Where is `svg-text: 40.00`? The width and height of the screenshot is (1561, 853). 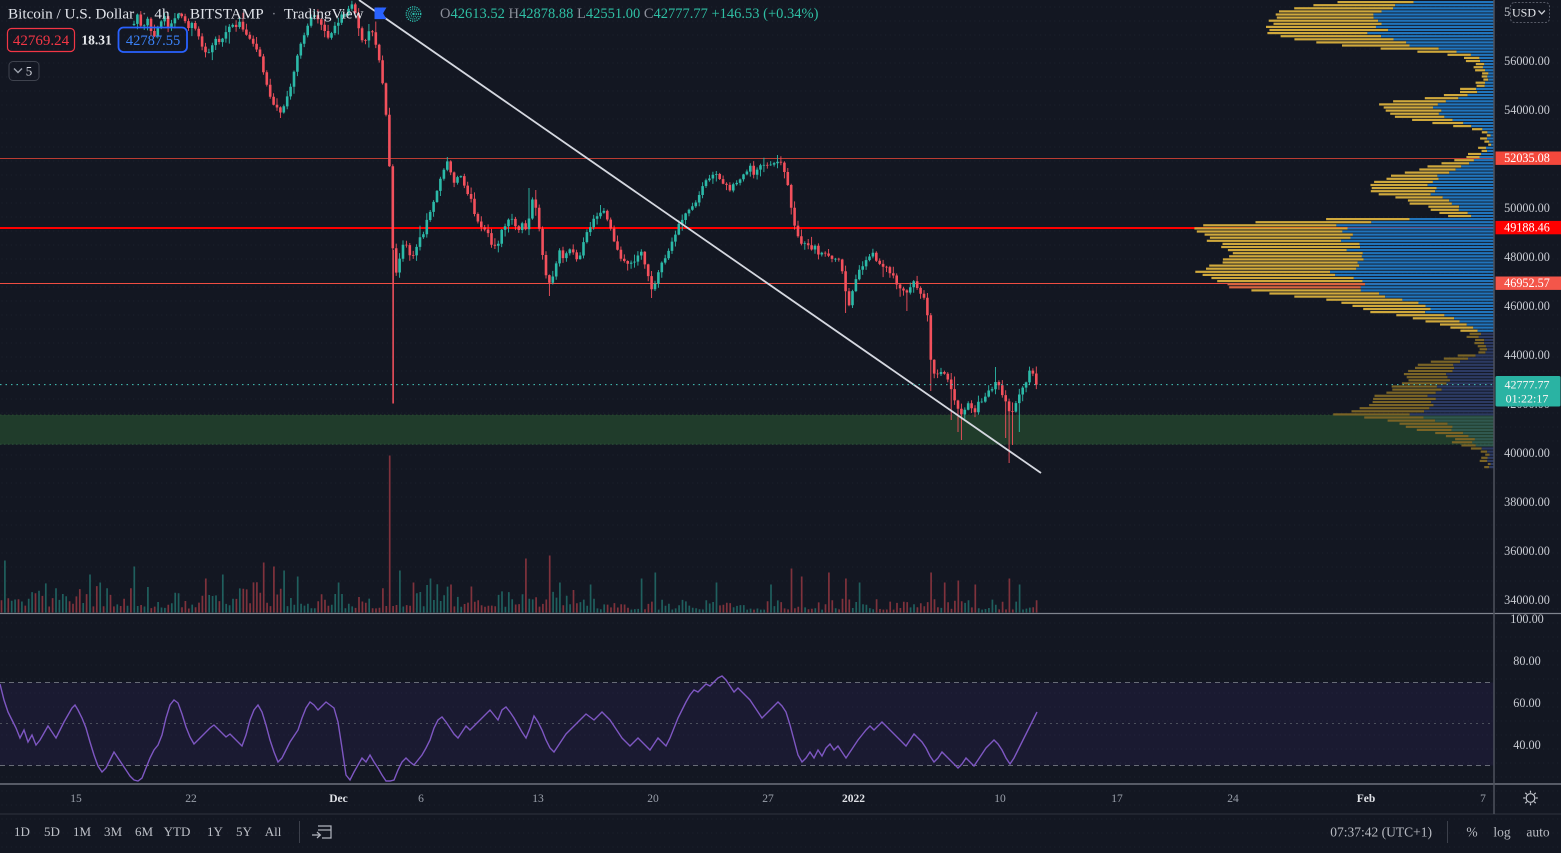
svg-text: 40.00 is located at coordinates (1526, 745).